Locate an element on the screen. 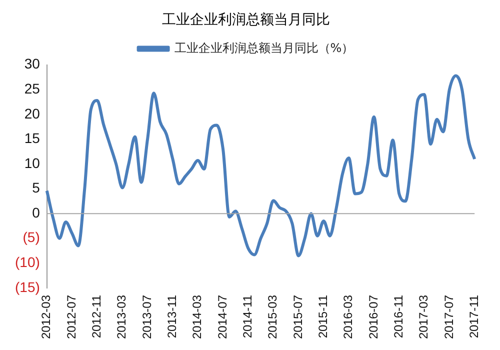 The height and width of the screenshot is (350, 500). x-tick-label: 2012-11 is located at coordinates (97, 316).